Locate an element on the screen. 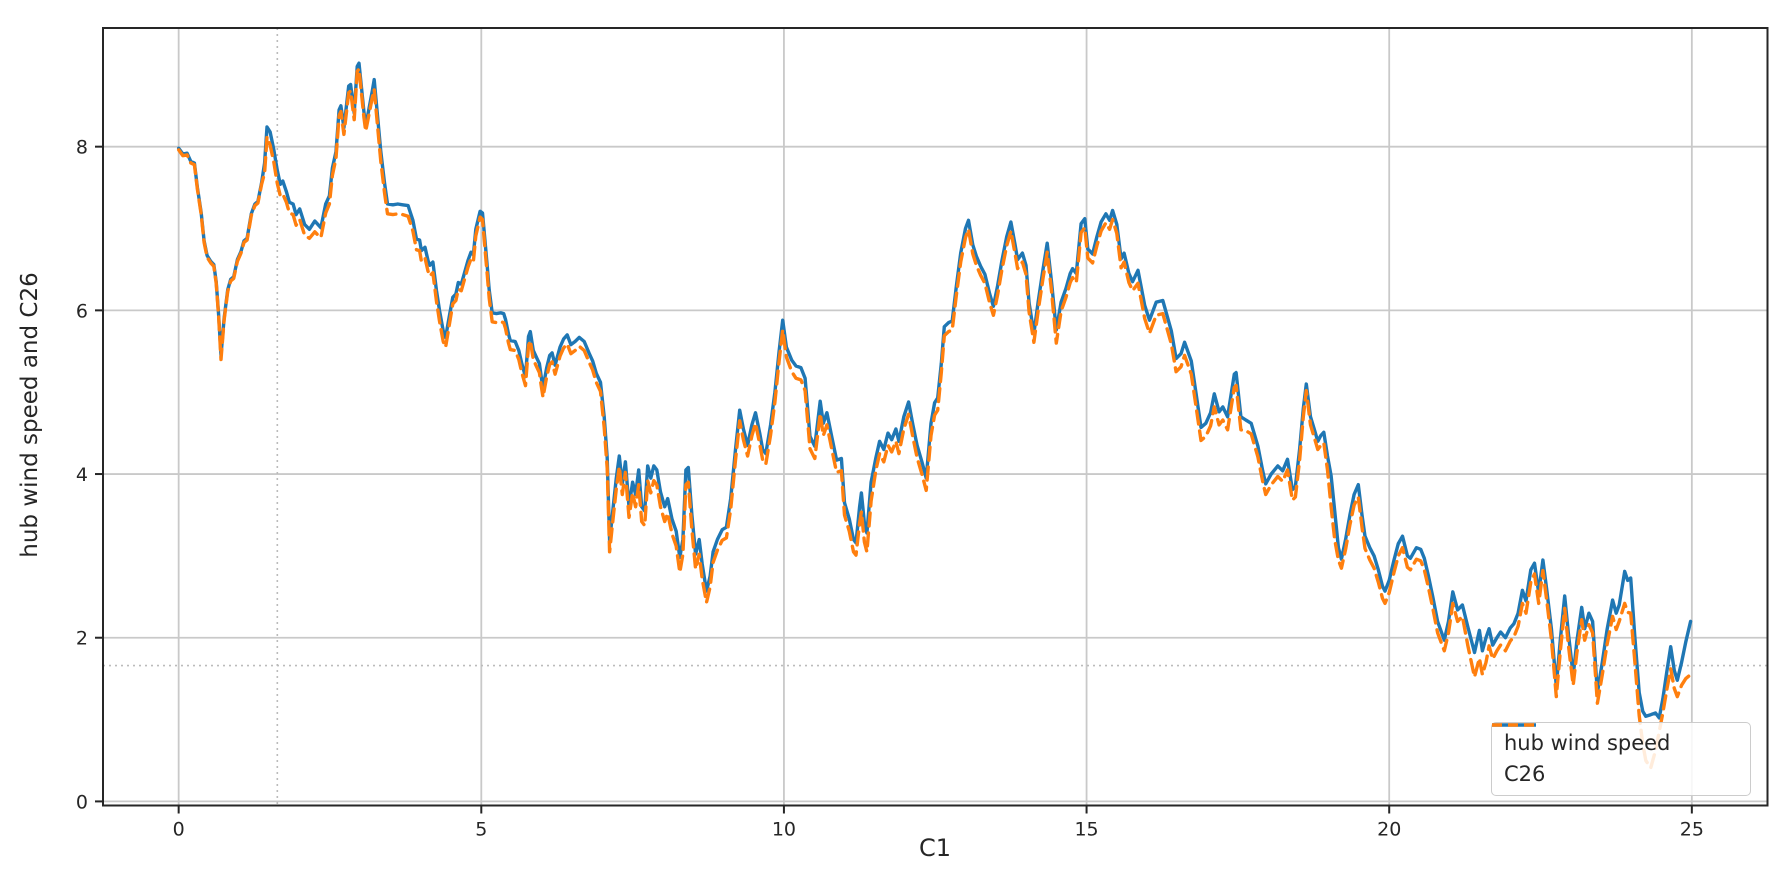 The image size is (1788, 878). legend-line-sample-dashed is located at coordinates (1514, 725).